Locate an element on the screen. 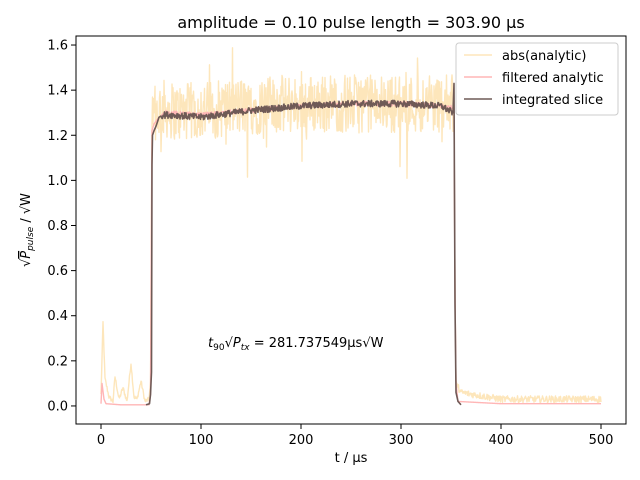 The height and width of the screenshot is (480, 640). y-tick-label: 1.2 is located at coordinates (57, 136).